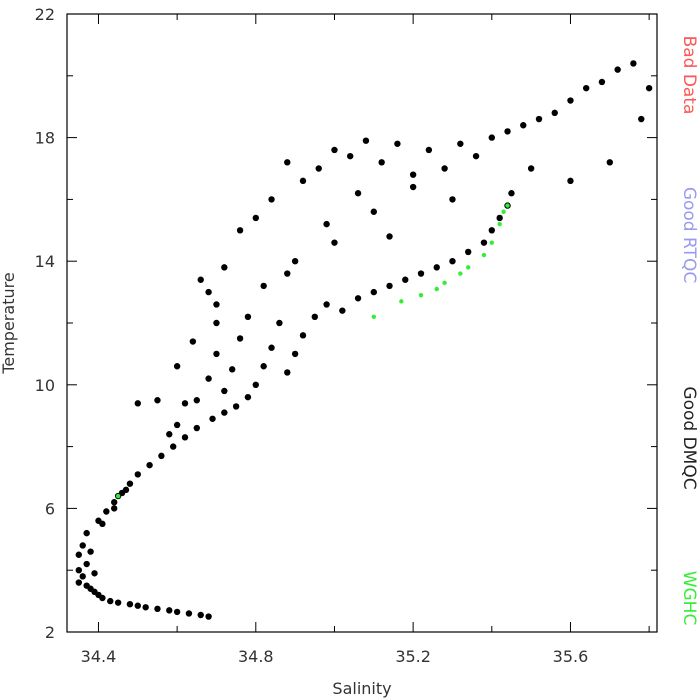  I want to click on y-tick-label: 10, so click(45, 385).